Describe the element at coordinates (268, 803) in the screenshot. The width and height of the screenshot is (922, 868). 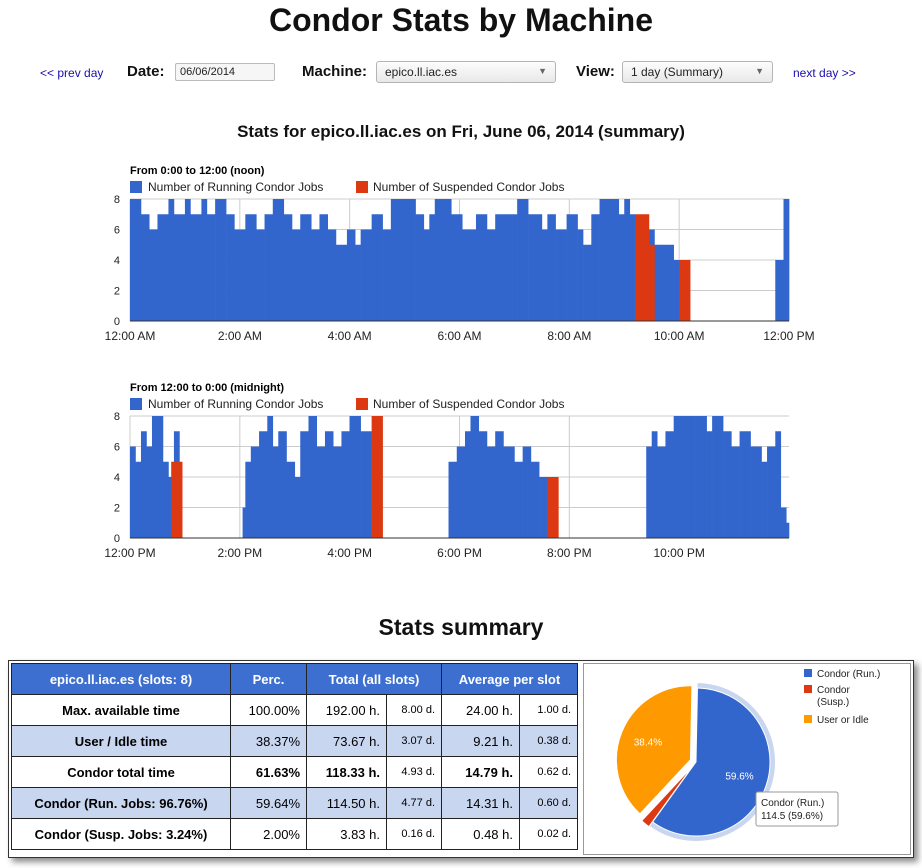
I see `table-cell: 59.64%` at that location.